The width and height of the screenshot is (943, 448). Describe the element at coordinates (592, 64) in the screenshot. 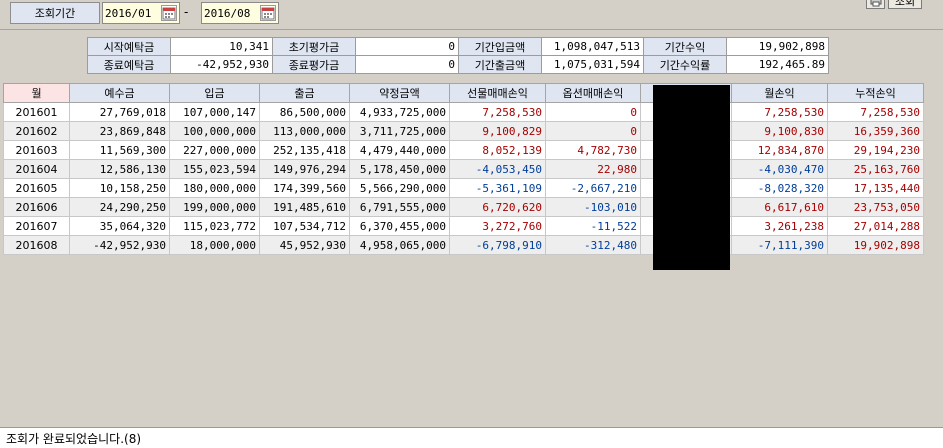

I see `summary-value: 1,075,031,594` at that location.